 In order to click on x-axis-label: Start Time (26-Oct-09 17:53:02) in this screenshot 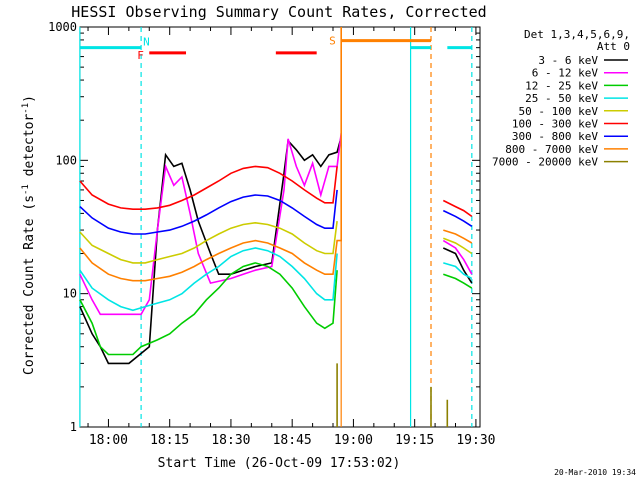, I will do `click(279, 463)`.